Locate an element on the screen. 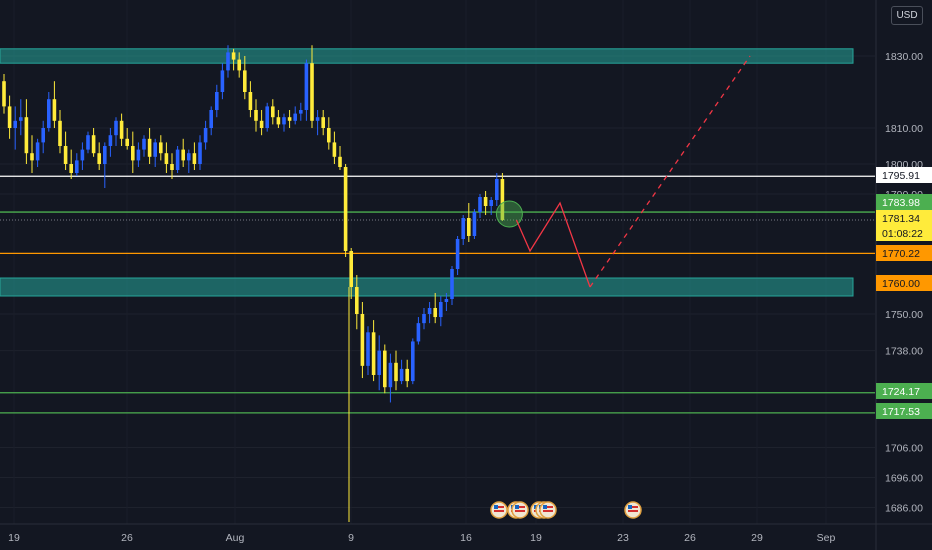 Image resolution: width=932 pixels, height=550 pixels. price-label-text: 1795.91 is located at coordinates (901, 176).